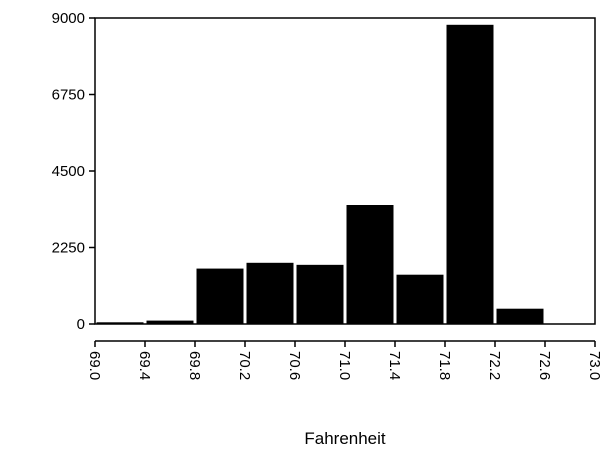 The width and height of the screenshot is (614, 450). Describe the element at coordinates (94, 365) in the screenshot. I see `x-tick-label-0: 69.0` at that location.